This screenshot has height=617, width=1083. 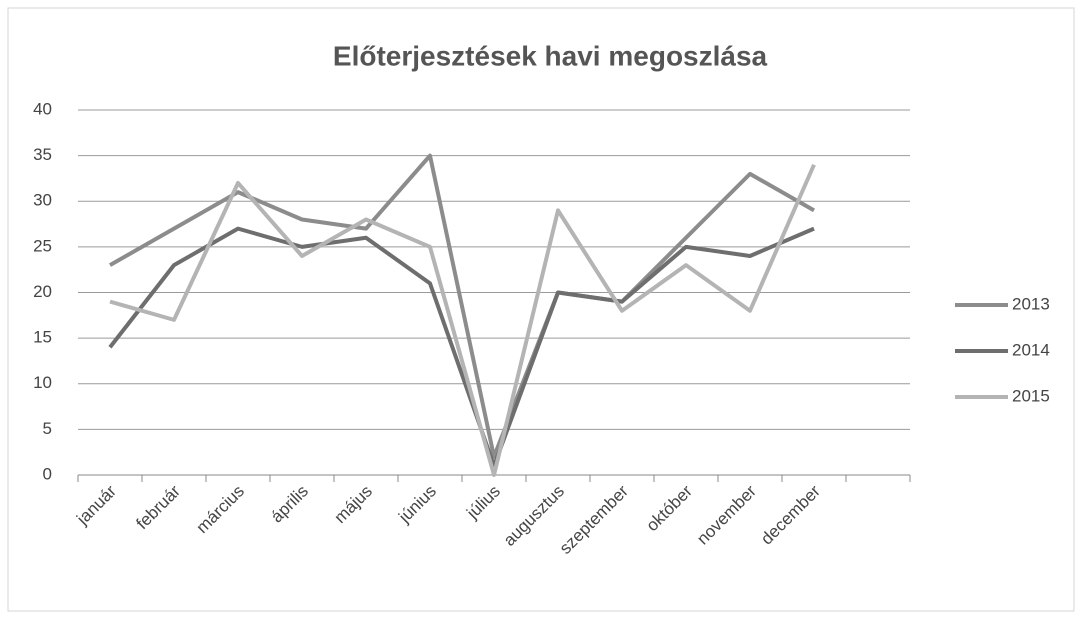 I want to click on y-tick-label: 0, so click(x=47, y=473).